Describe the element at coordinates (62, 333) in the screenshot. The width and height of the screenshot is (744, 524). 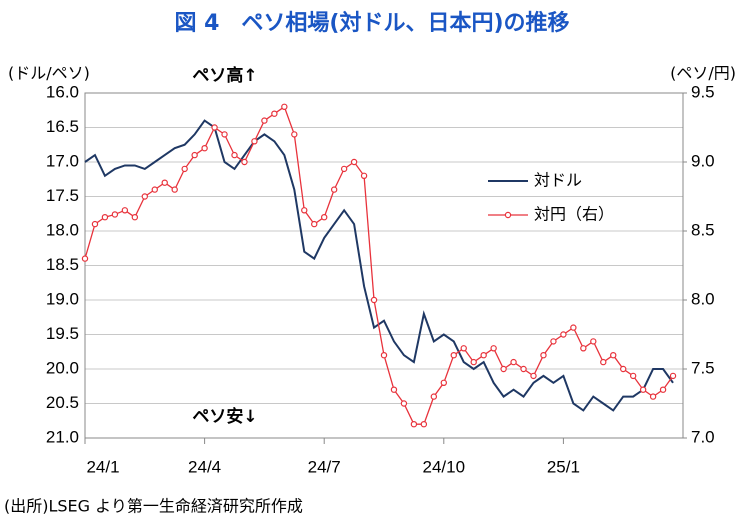
I see `y-tick-label: 19.5` at that location.